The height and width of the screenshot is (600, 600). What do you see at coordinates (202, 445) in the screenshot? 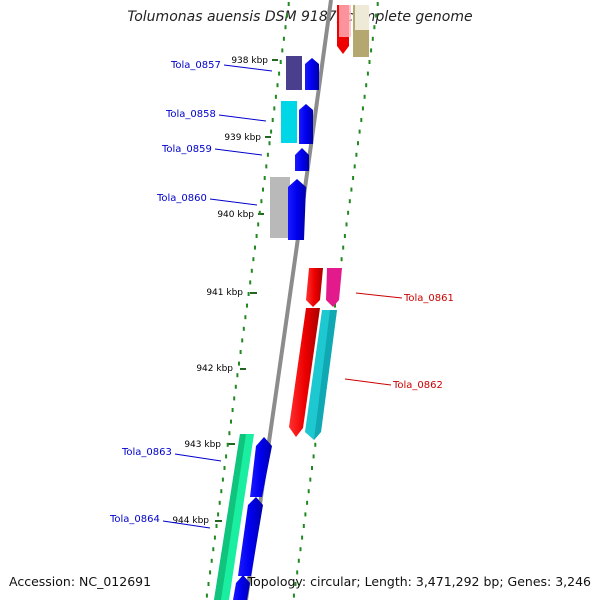
I see `tick-label: 943 kbp` at bounding box center [202, 445].